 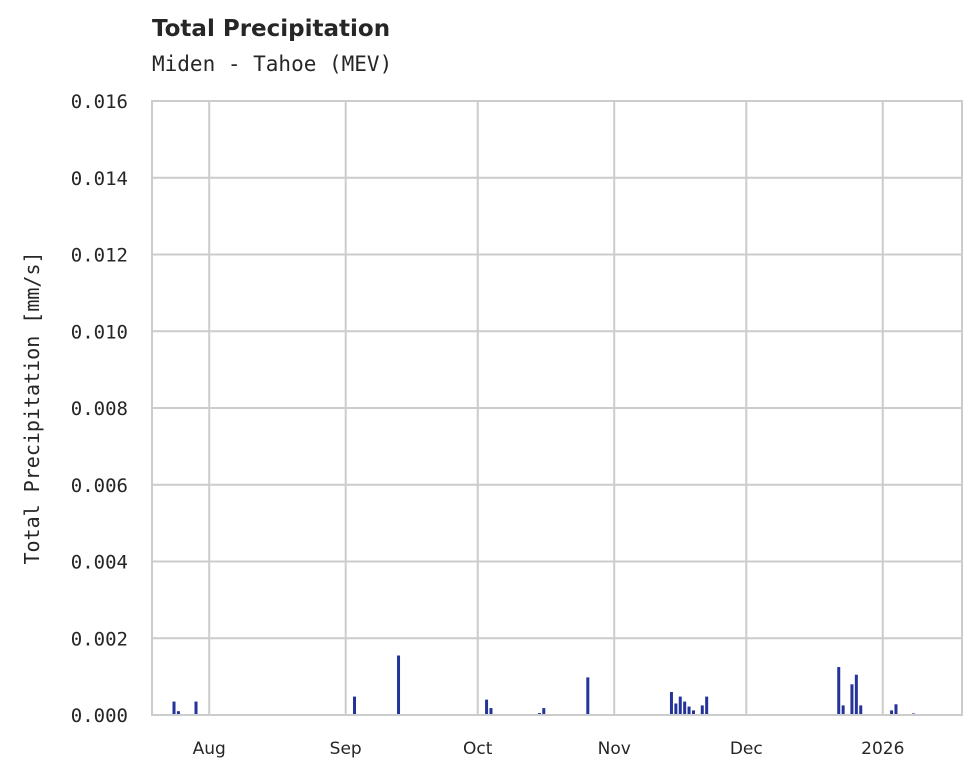 I want to click on y-tick-label: 0.016, so click(x=99, y=102).